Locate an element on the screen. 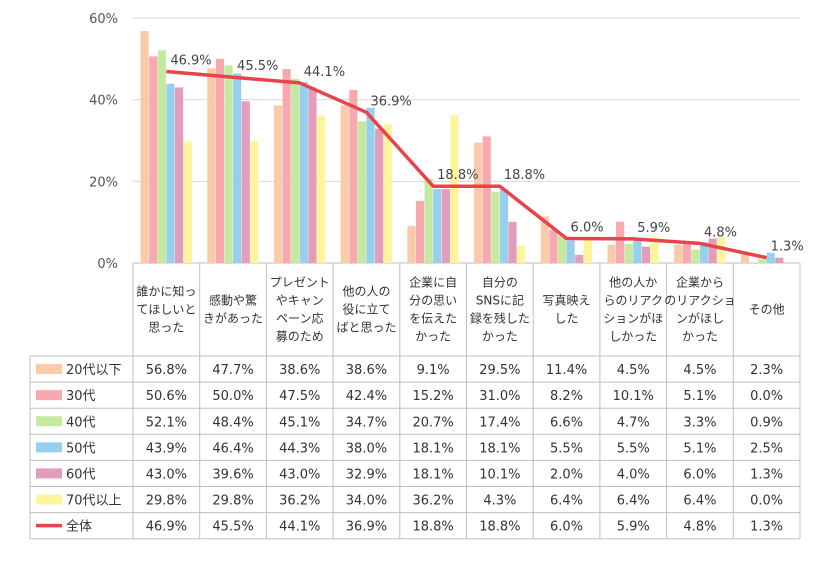 The image size is (816, 562). category-label: 感動や驚きがあった is located at coordinates (233, 309).